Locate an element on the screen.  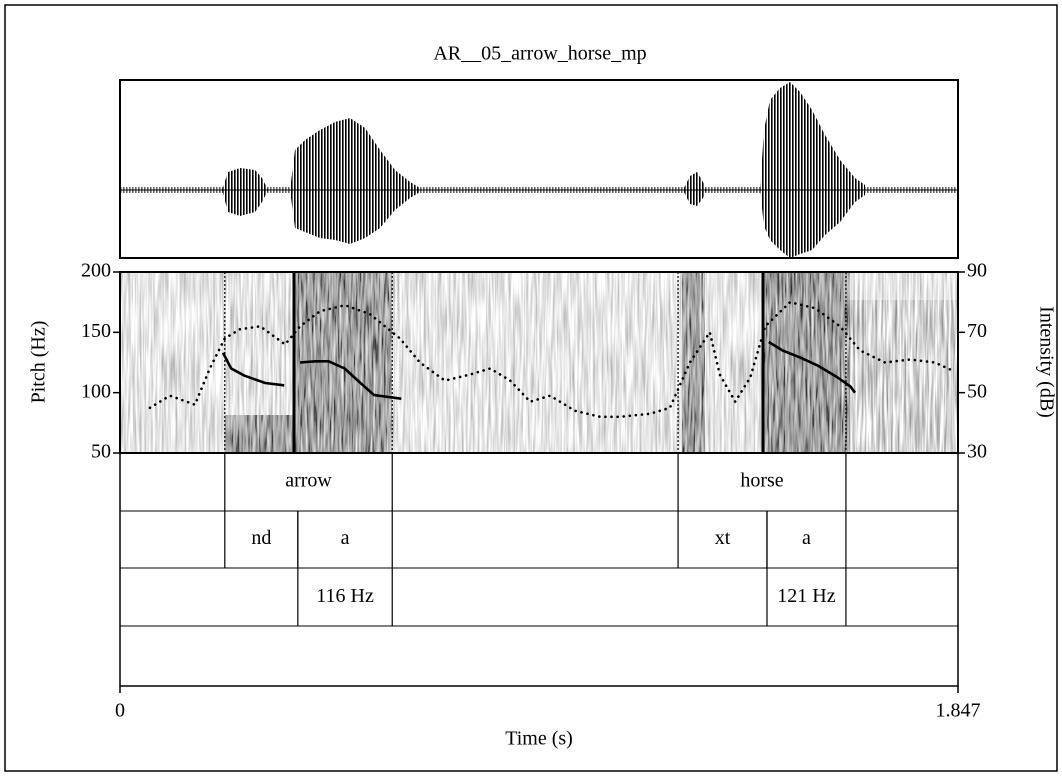
y2-tick-label: 50 is located at coordinates (977, 391).